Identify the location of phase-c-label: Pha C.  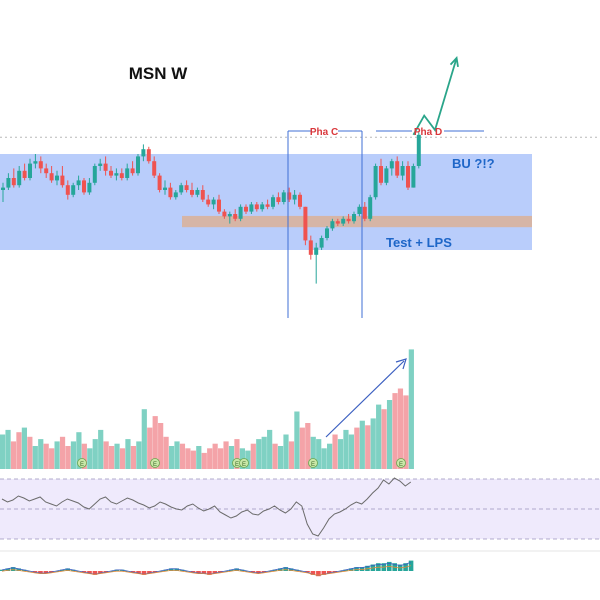
(324, 132).